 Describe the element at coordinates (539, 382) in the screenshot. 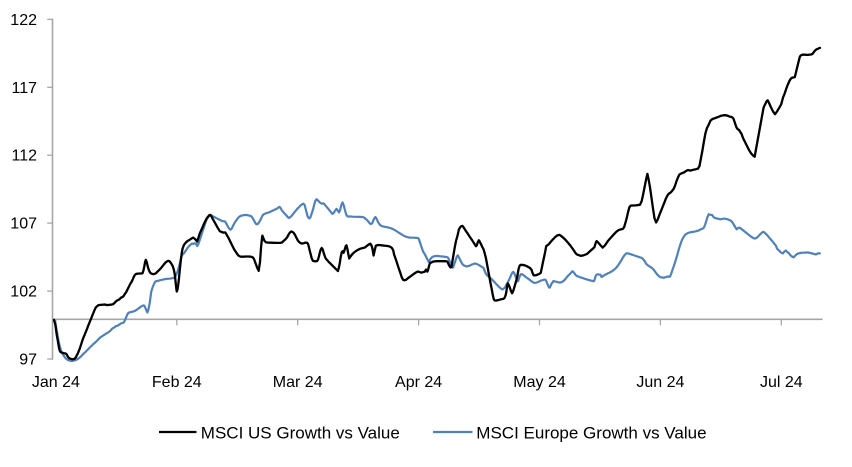

I see `svg-text: May 24` at that location.